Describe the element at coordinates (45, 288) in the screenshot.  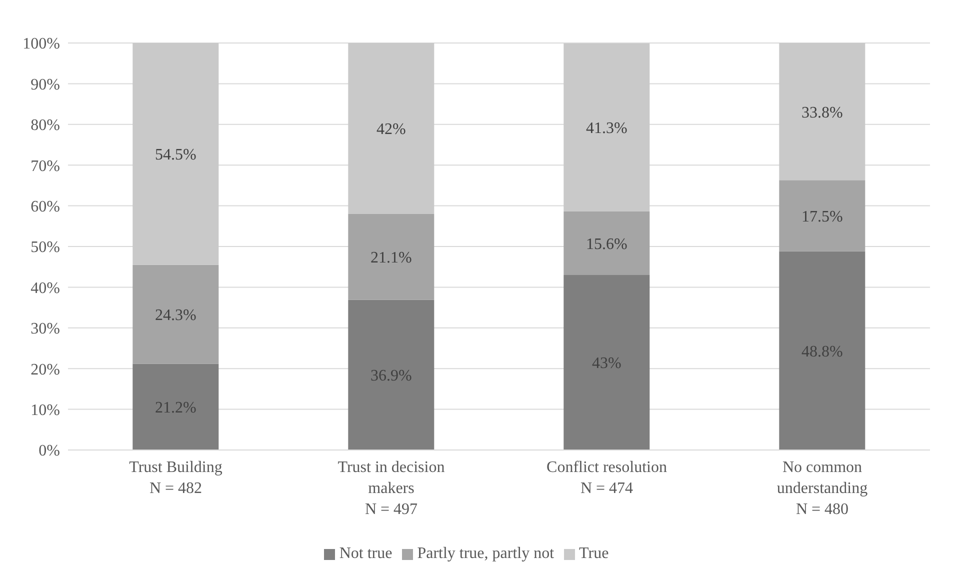
I see `y-tick-label: 40%` at that location.